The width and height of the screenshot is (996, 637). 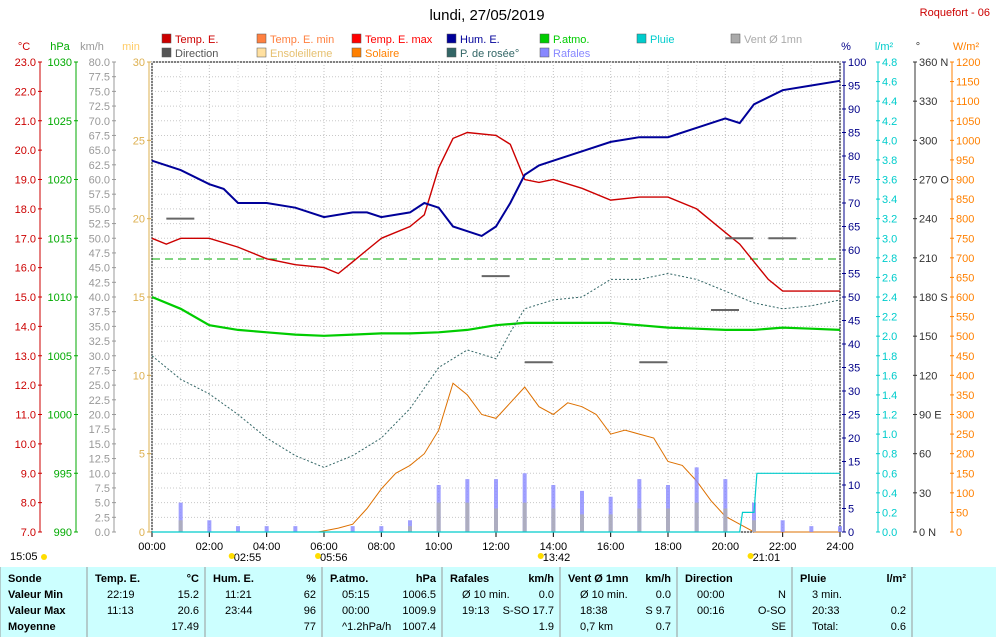 I want to click on summary-cell-time: 11:21, so click(x=238, y=595).